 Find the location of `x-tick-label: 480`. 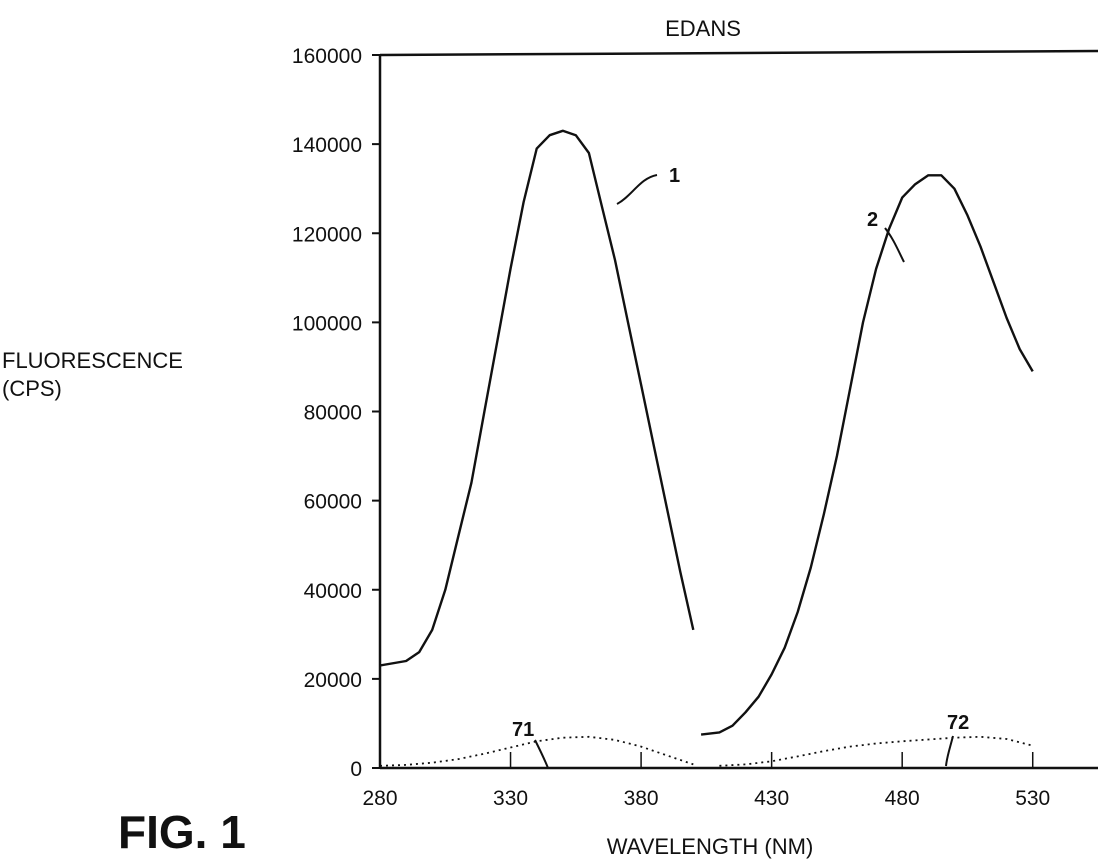

x-tick-label: 480 is located at coordinates (902, 798).